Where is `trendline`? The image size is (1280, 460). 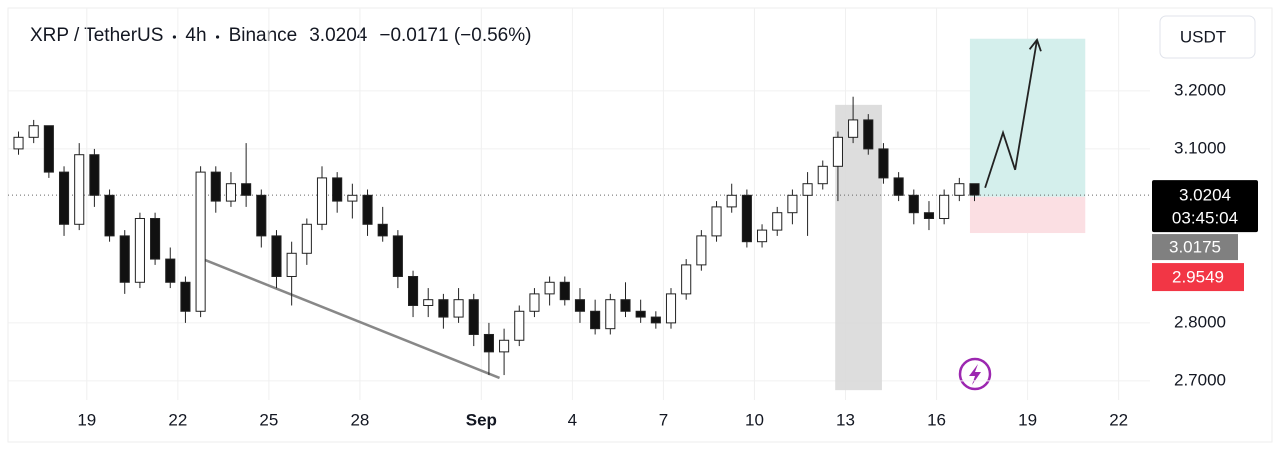 trendline is located at coordinates (351, 318).